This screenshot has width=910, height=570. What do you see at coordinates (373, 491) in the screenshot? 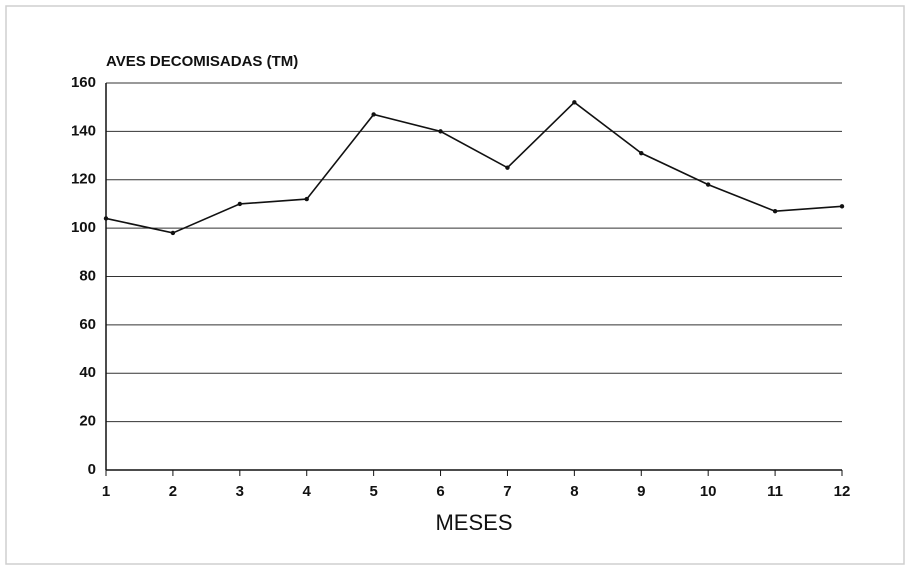
I see `x-tick-label: 5` at bounding box center [373, 491].